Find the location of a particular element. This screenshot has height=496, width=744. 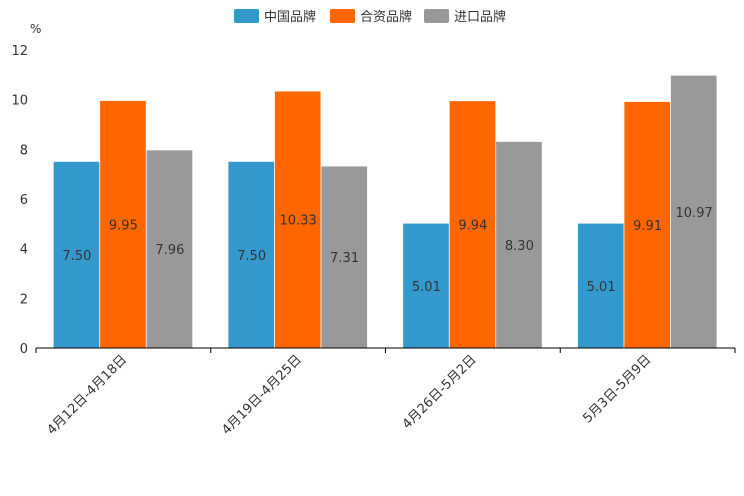

x-tick-label: 4月12日-4月18日 is located at coordinates (87, 395).